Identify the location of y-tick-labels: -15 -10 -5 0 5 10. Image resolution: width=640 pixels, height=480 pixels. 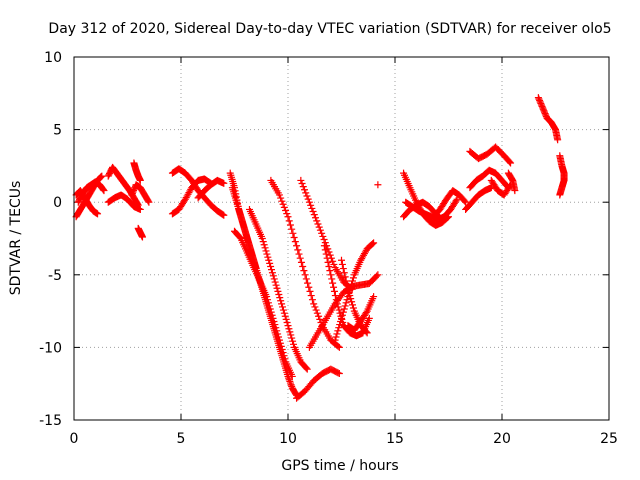
(50, 239).